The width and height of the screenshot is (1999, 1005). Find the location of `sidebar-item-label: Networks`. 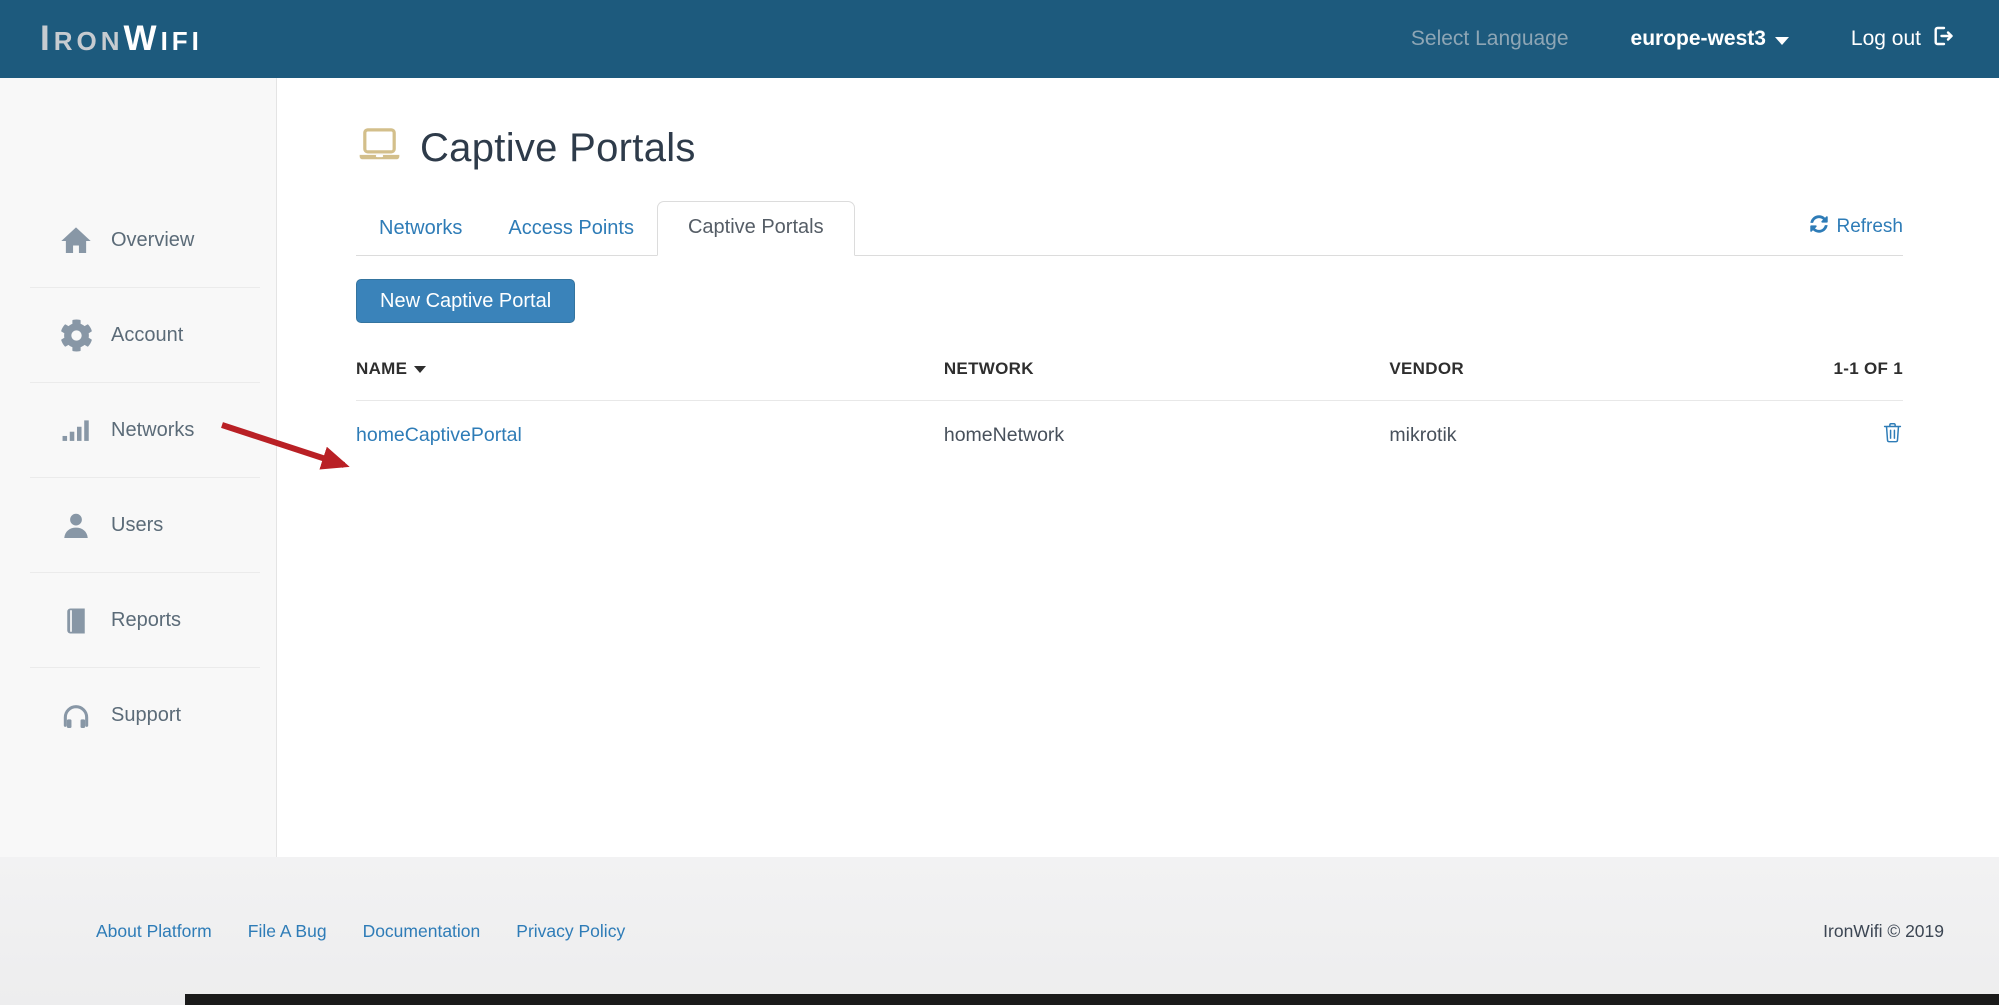

sidebar-item-label: Networks is located at coordinates (153, 430).